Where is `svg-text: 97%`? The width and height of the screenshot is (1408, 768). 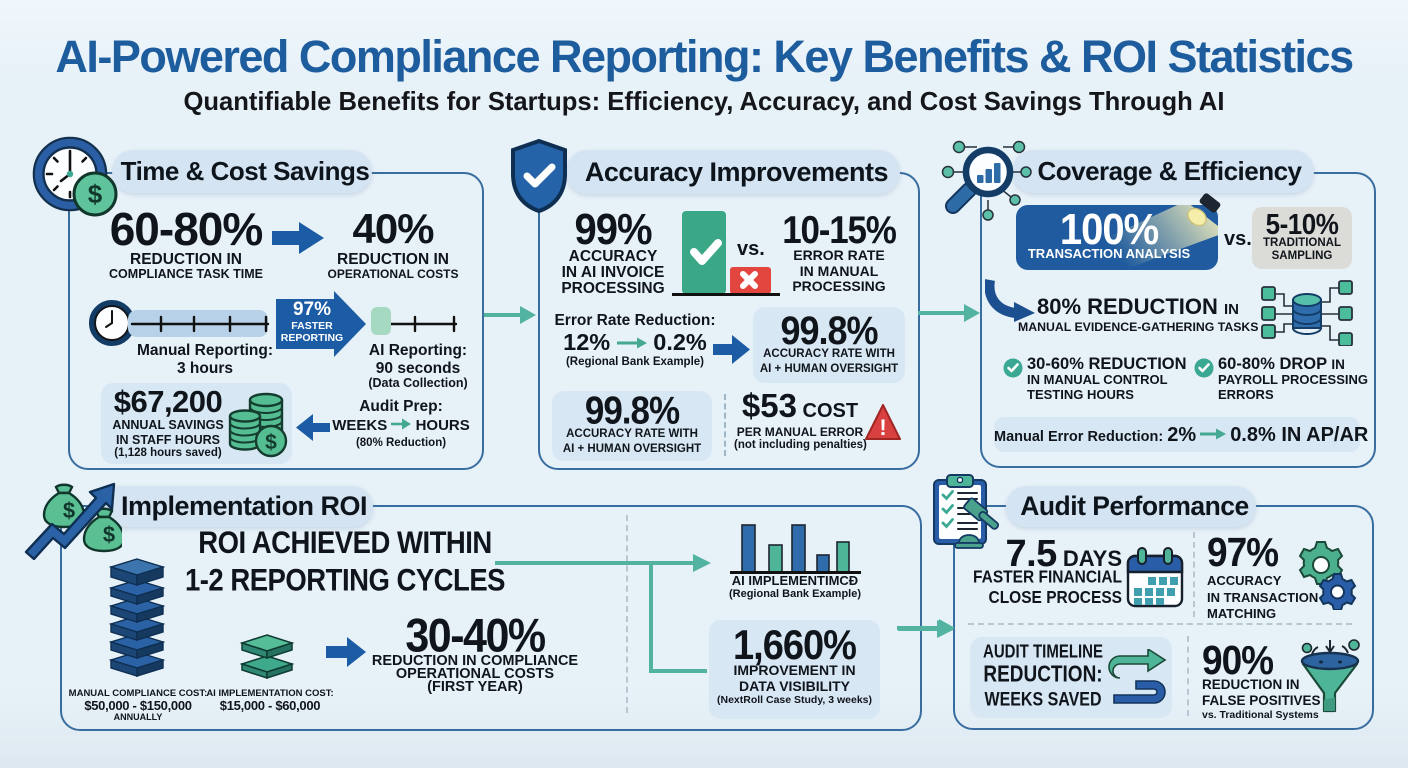 svg-text: 97% is located at coordinates (312, 309).